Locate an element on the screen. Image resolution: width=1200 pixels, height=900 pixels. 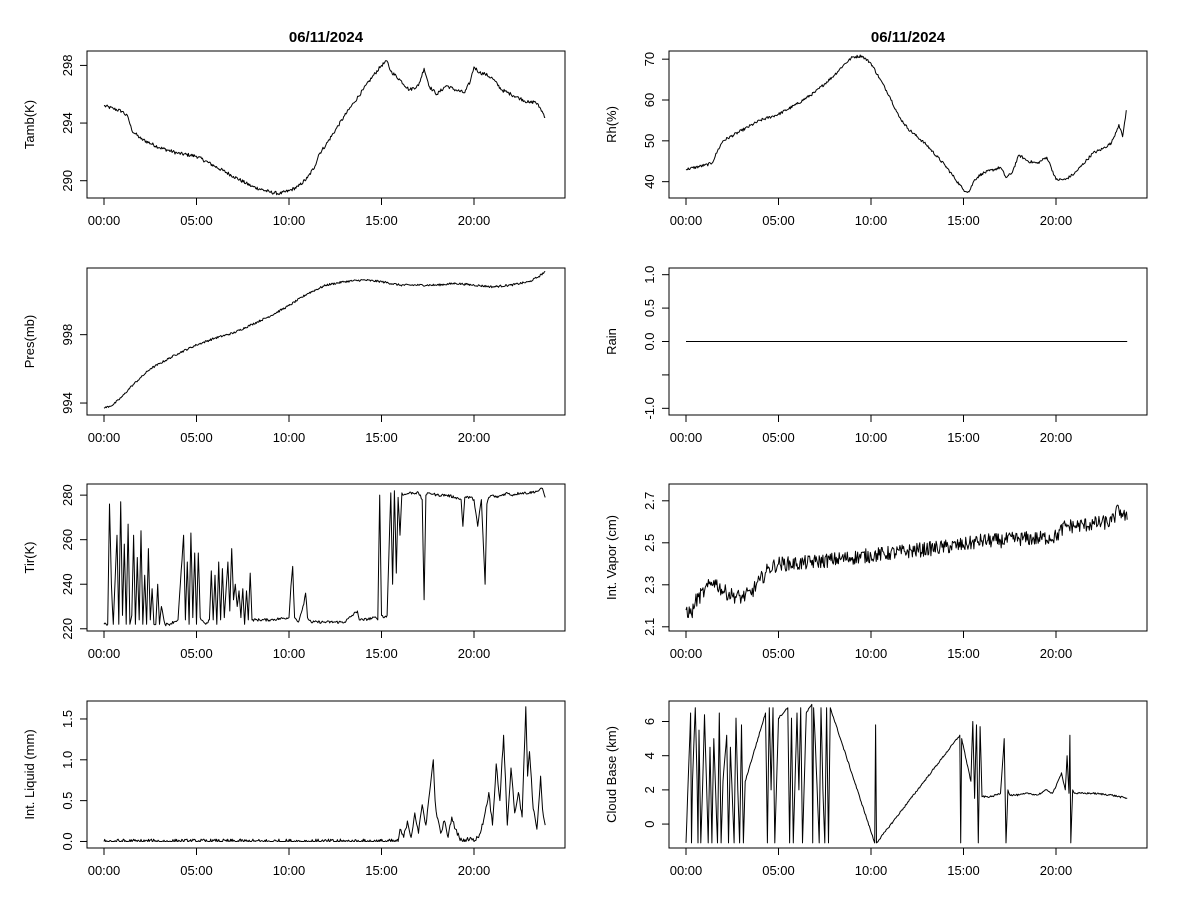
chart-panel-pres: 00:00 05:00 10:00 15:00 20:00 994 998 Pres(mb) is located at coordinates (294, 356).